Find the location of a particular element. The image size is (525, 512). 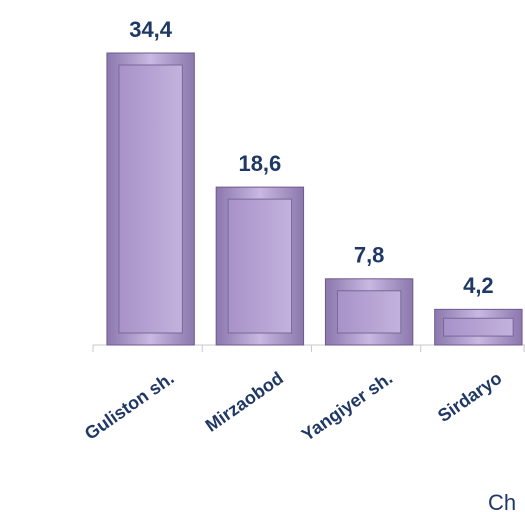

x-tick-label: Mirzaobod is located at coordinates (244, 402).